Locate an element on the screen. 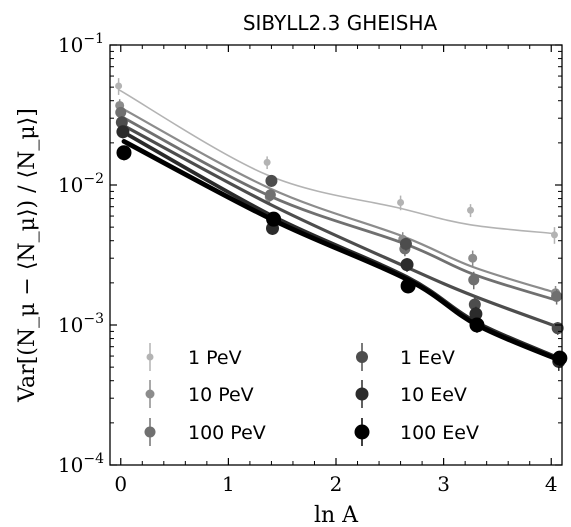 The image size is (571, 527). x-tick-label: 0 is located at coordinates (120, 484).